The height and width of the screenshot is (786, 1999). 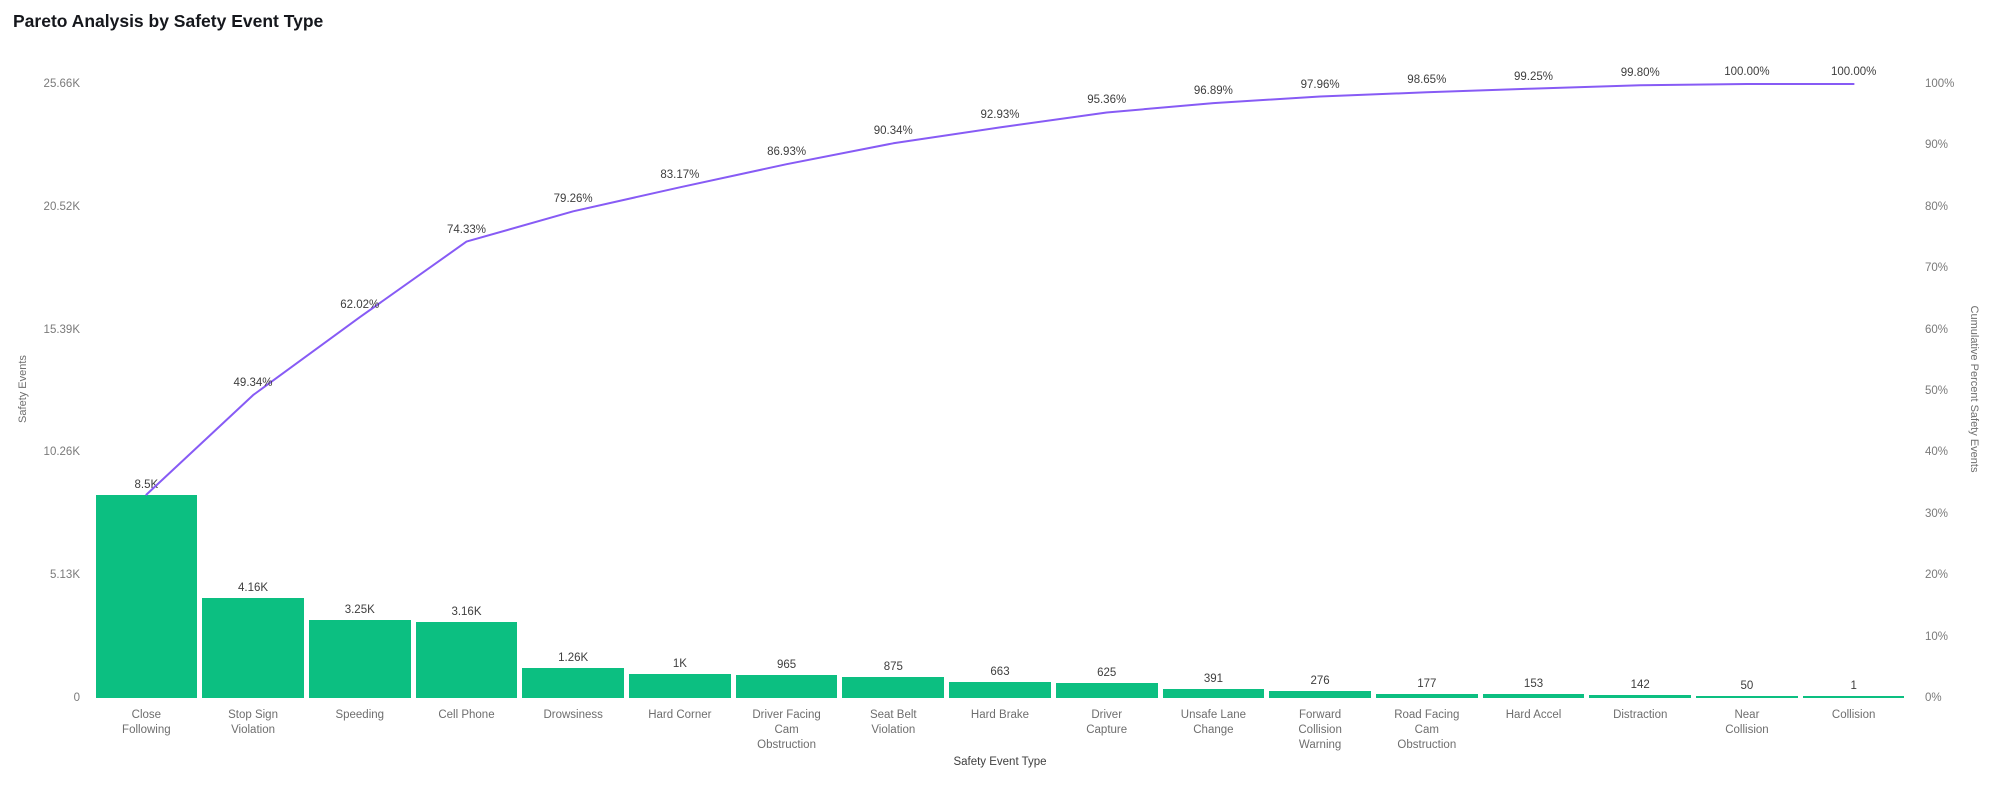 I want to click on cumulative-pct-label: 99.25%, so click(x=1534, y=76).